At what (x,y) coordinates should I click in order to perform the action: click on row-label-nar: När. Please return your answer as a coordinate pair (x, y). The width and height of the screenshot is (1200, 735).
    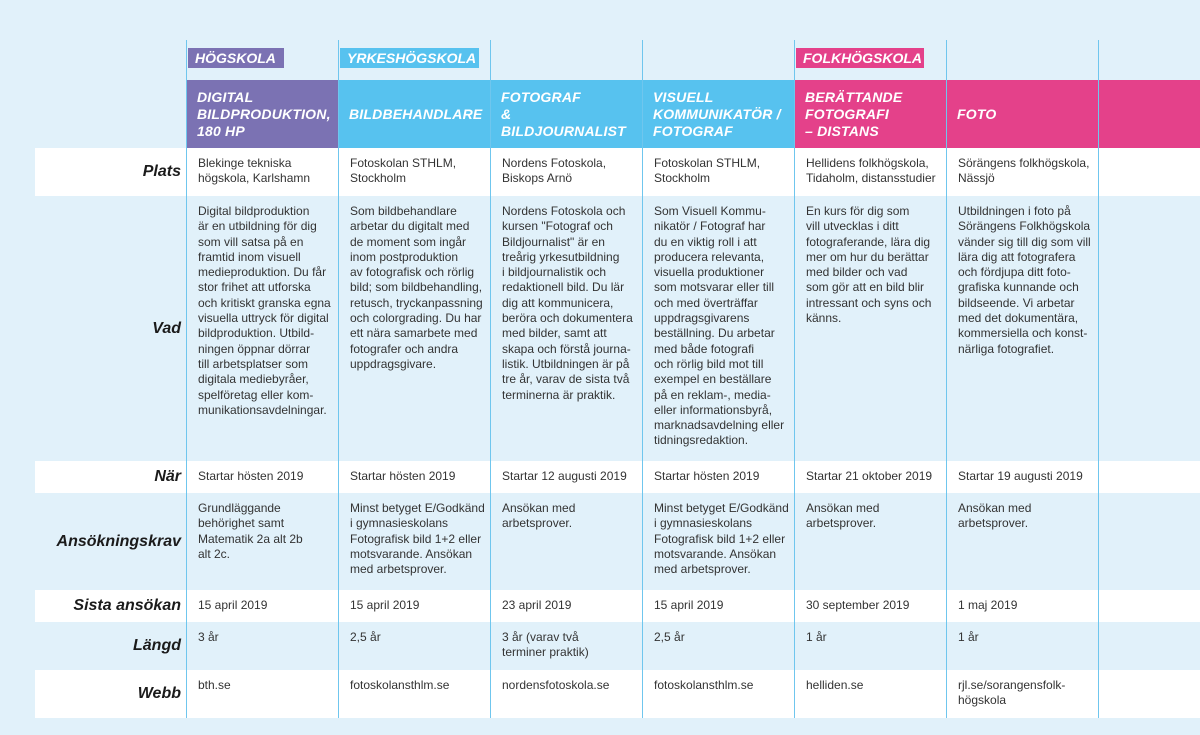
    Looking at the image, I should click on (167, 476).